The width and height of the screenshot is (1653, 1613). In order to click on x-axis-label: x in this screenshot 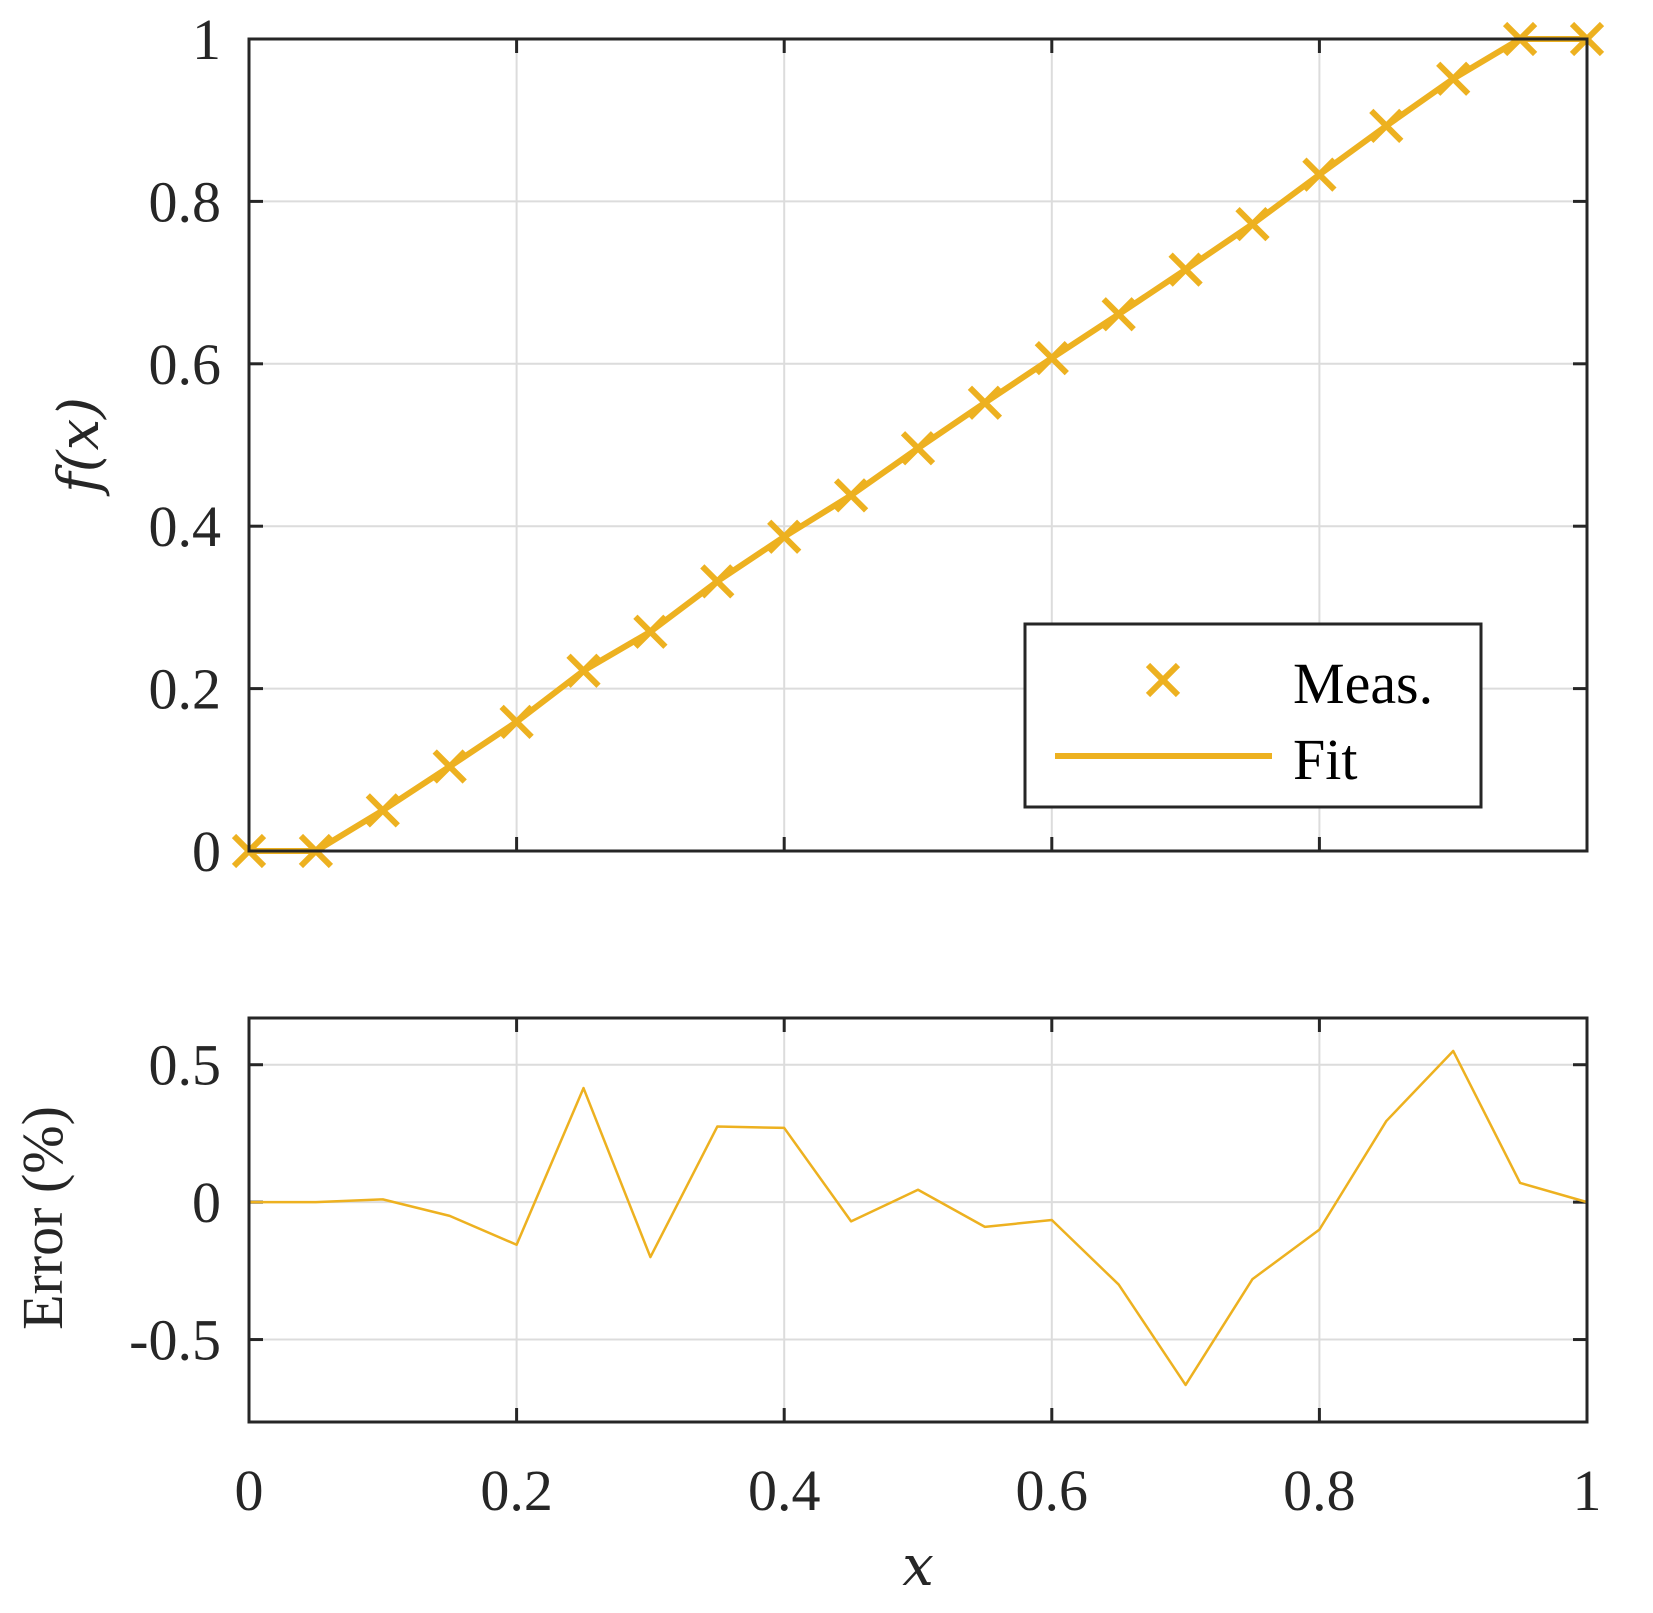, I will do `click(918, 1566)`.